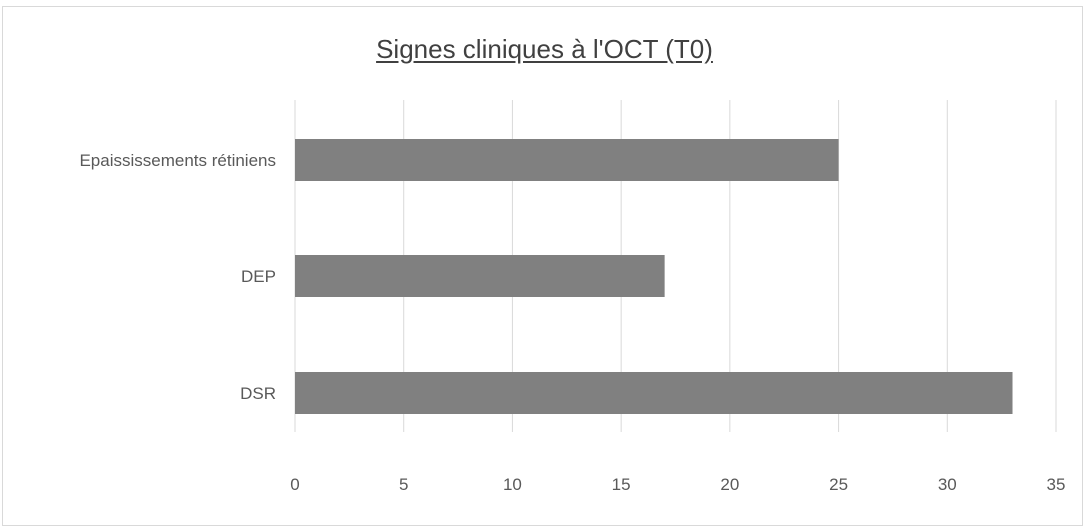  Describe the element at coordinates (729, 484) in the screenshot. I see `x-tick-label: 20` at that location.